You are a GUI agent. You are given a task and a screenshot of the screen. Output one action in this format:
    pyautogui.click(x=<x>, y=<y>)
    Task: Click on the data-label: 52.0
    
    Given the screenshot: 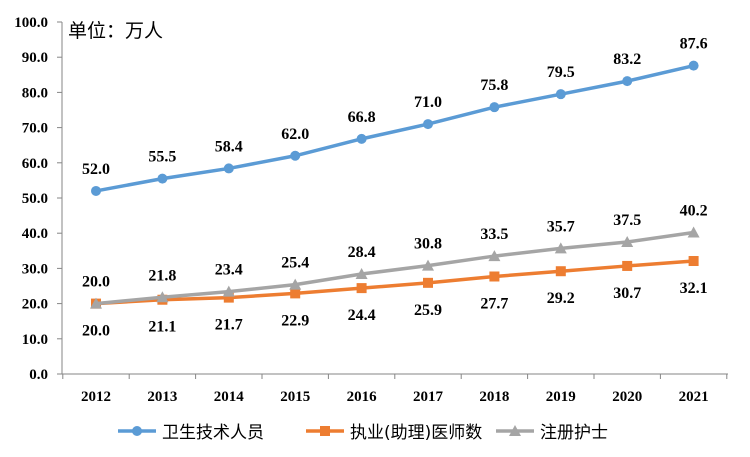 What is the action you would take?
    pyautogui.click(x=96, y=169)
    